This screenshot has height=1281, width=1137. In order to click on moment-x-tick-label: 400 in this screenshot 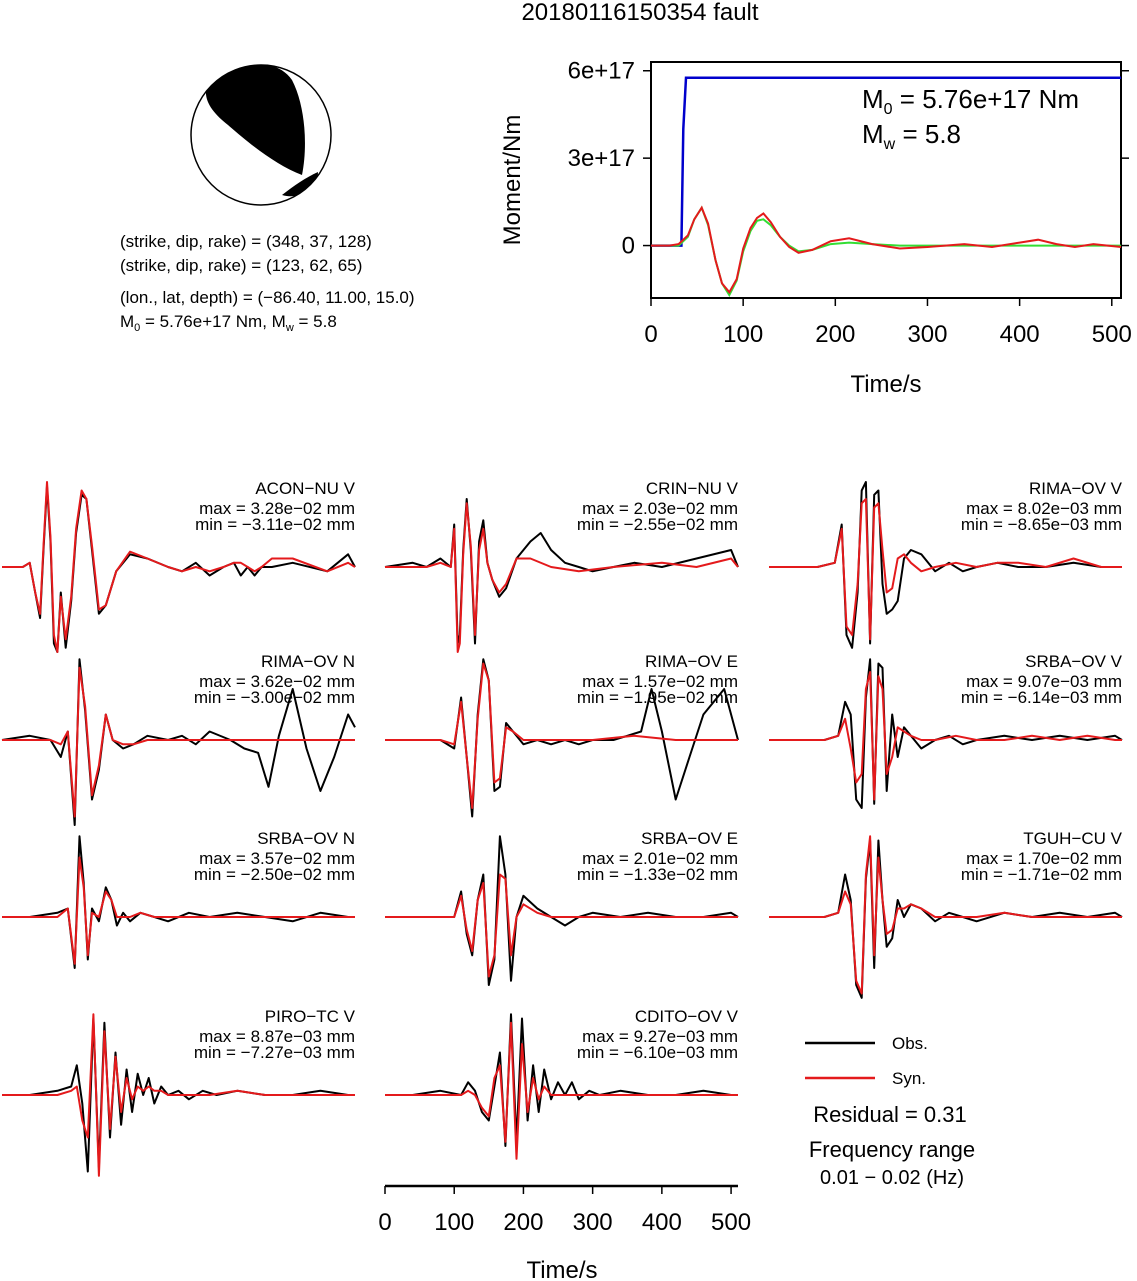, I will do `click(1020, 334)`.